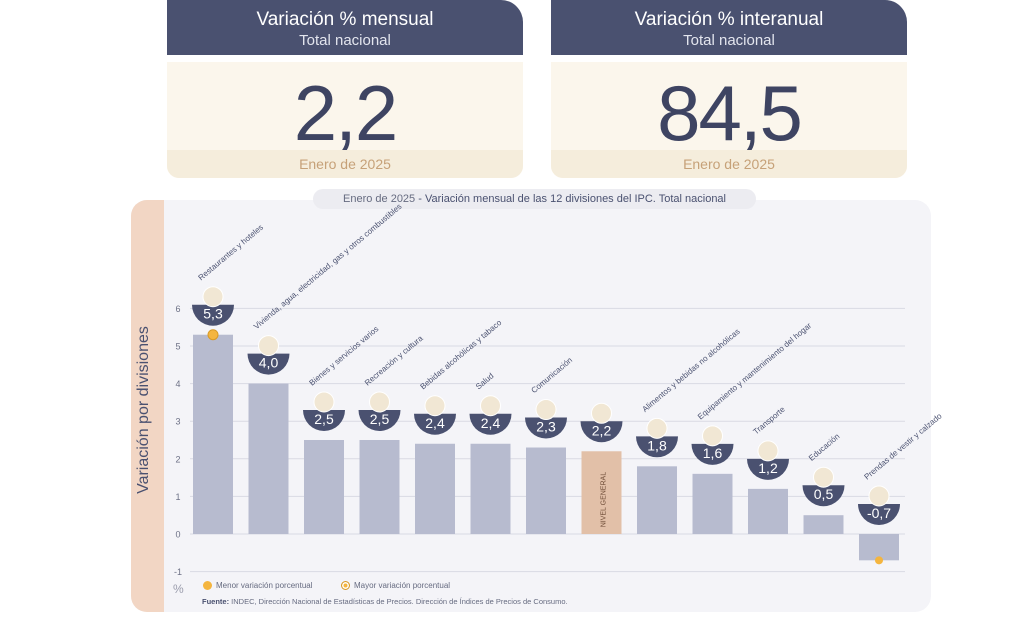 The width and height of the screenshot is (1024, 618). I want to click on min-marker-icon, so click(207, 586).